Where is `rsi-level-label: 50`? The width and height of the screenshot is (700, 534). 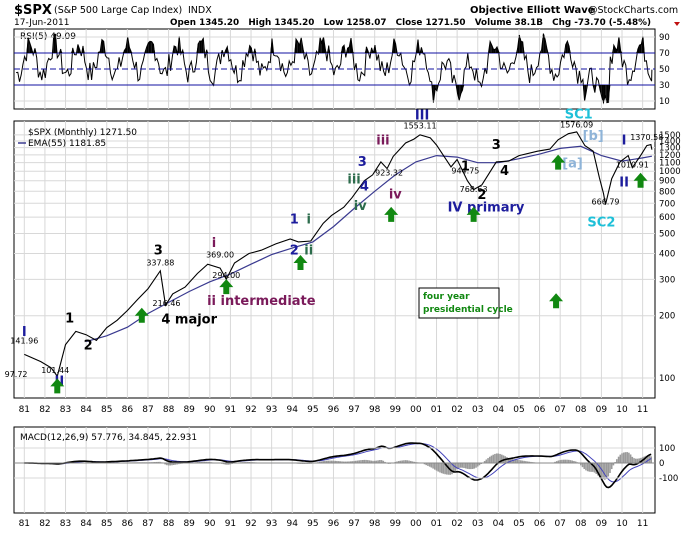 rsi-level-label: 50 is located at coordinates (664, 70).